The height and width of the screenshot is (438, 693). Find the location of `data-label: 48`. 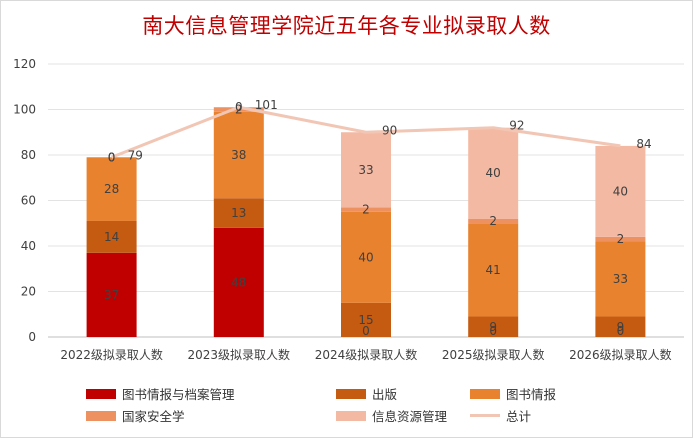

data-label: 48 is located at coordinates (238, 282).